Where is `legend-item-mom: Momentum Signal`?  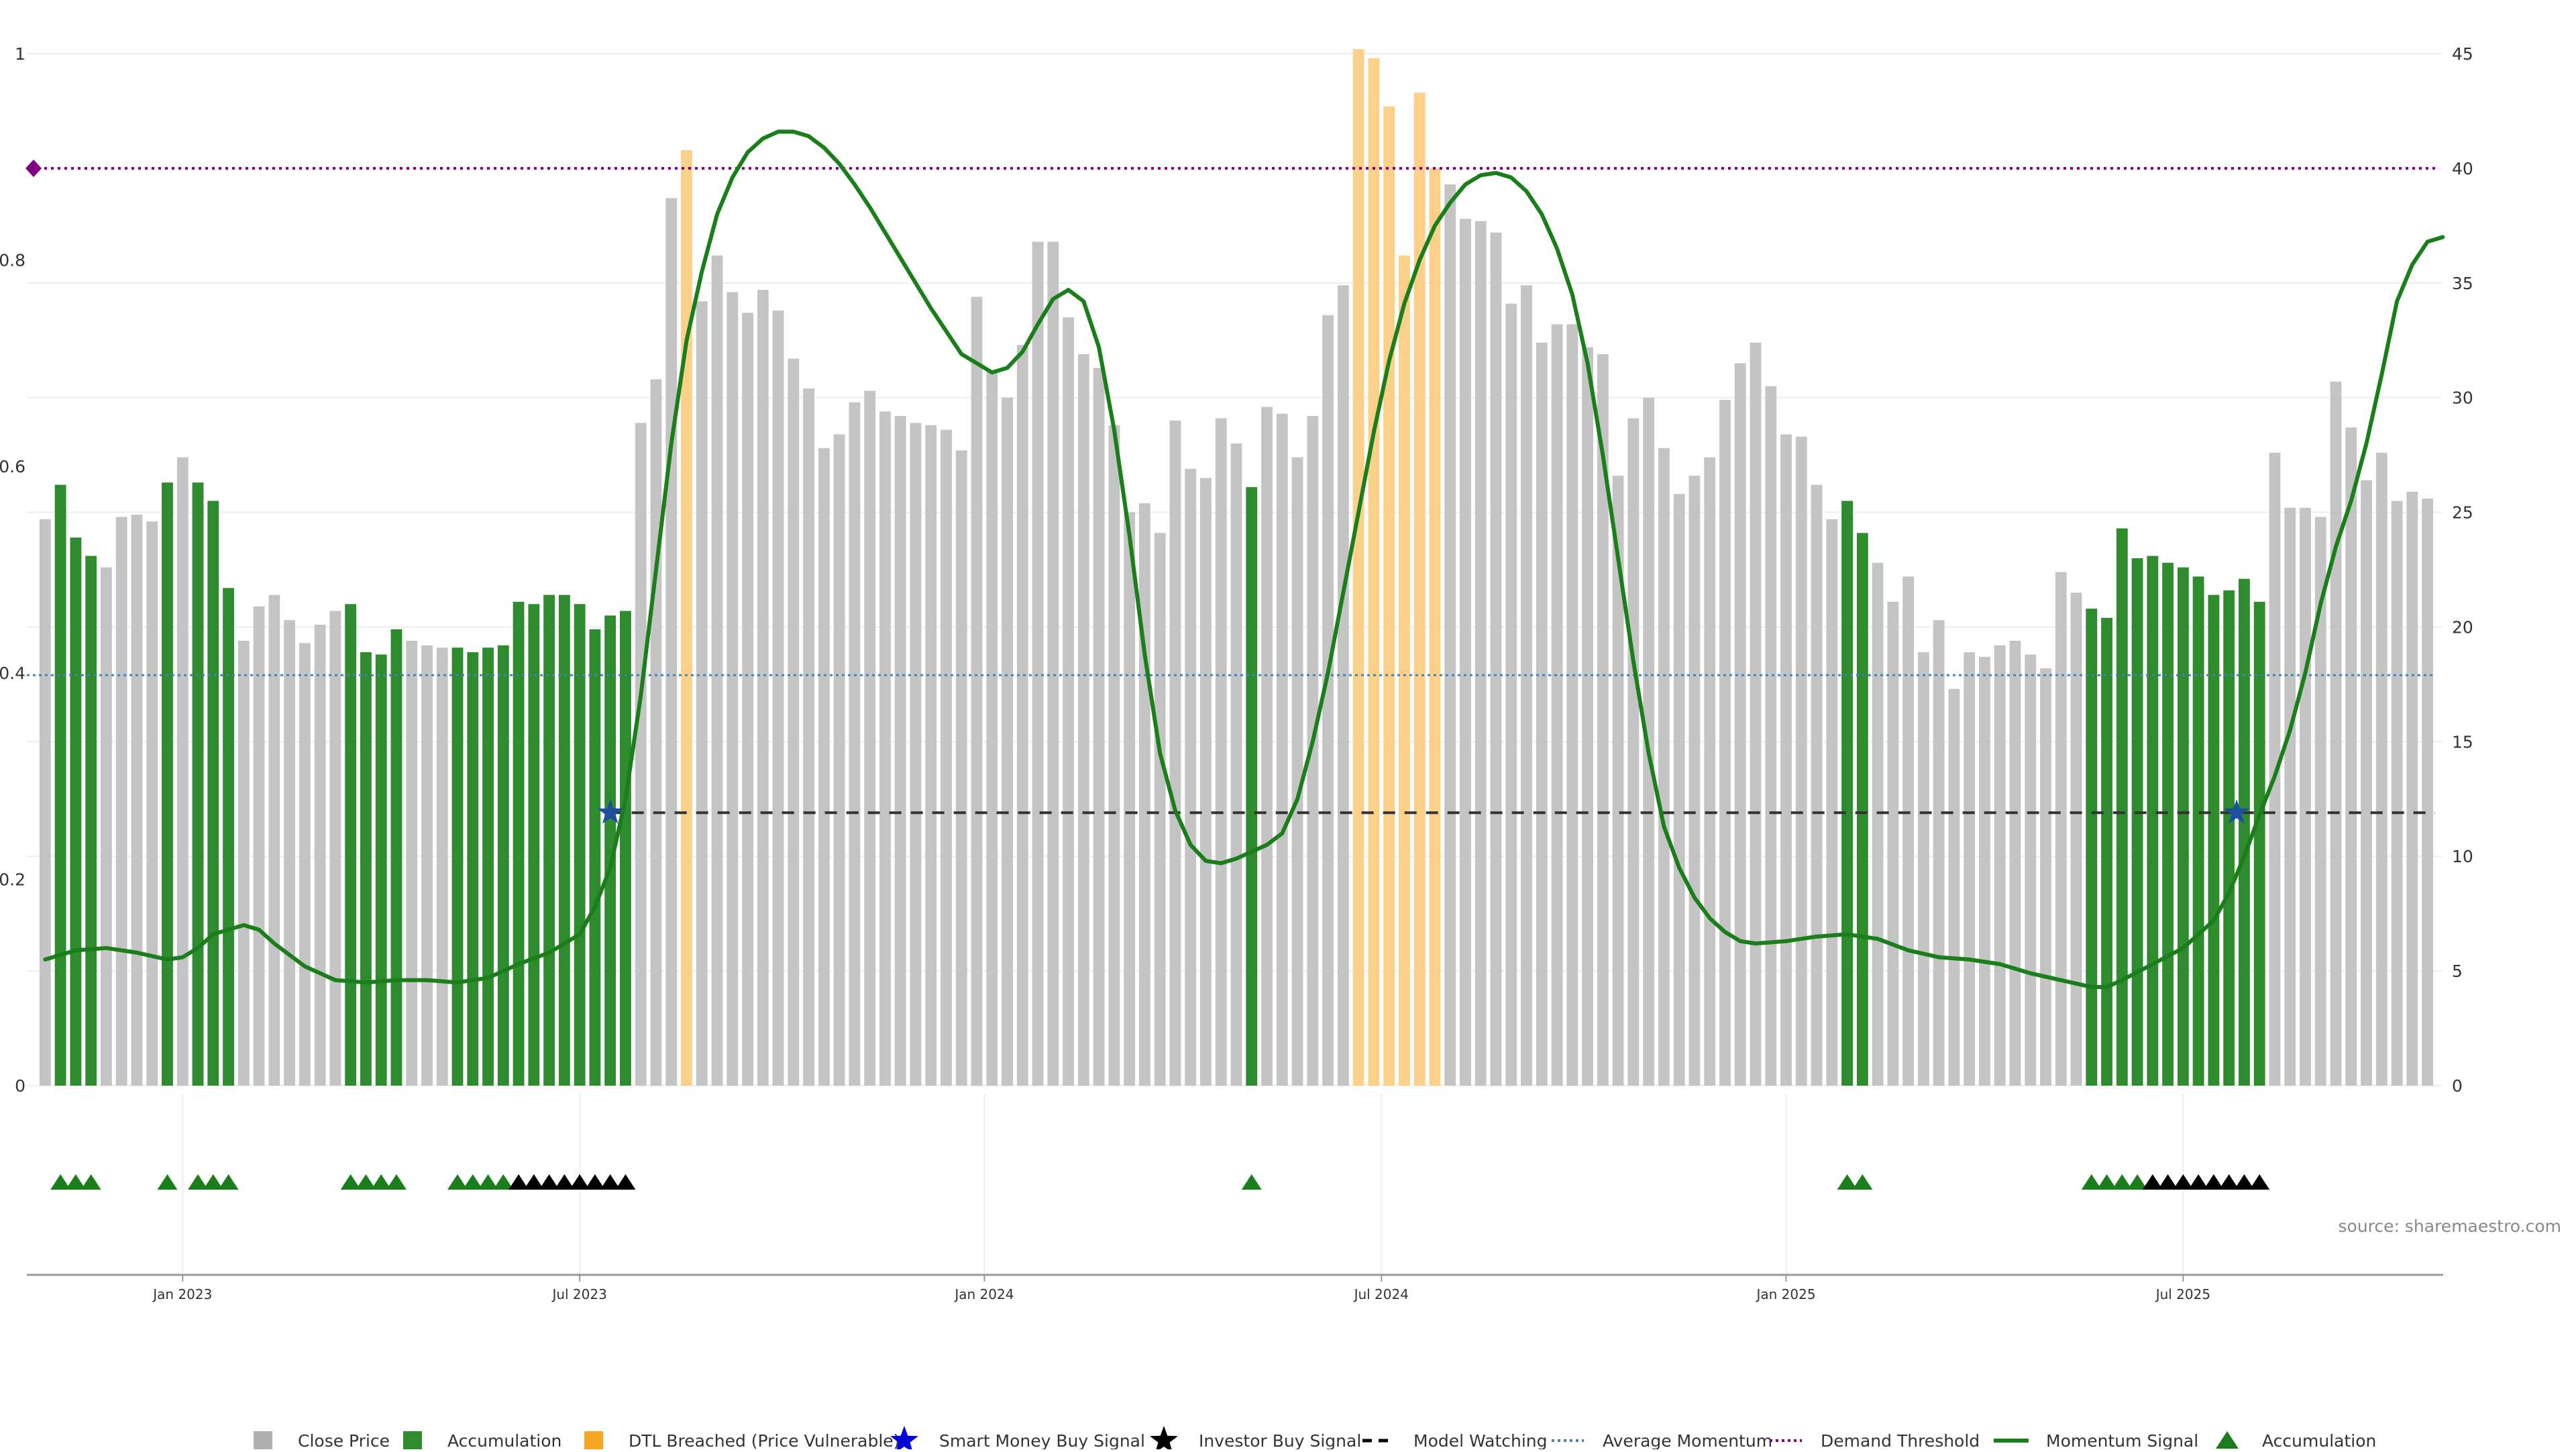
legend-item-mom: Momentum Signal is located at coordinates (2096, 1441).